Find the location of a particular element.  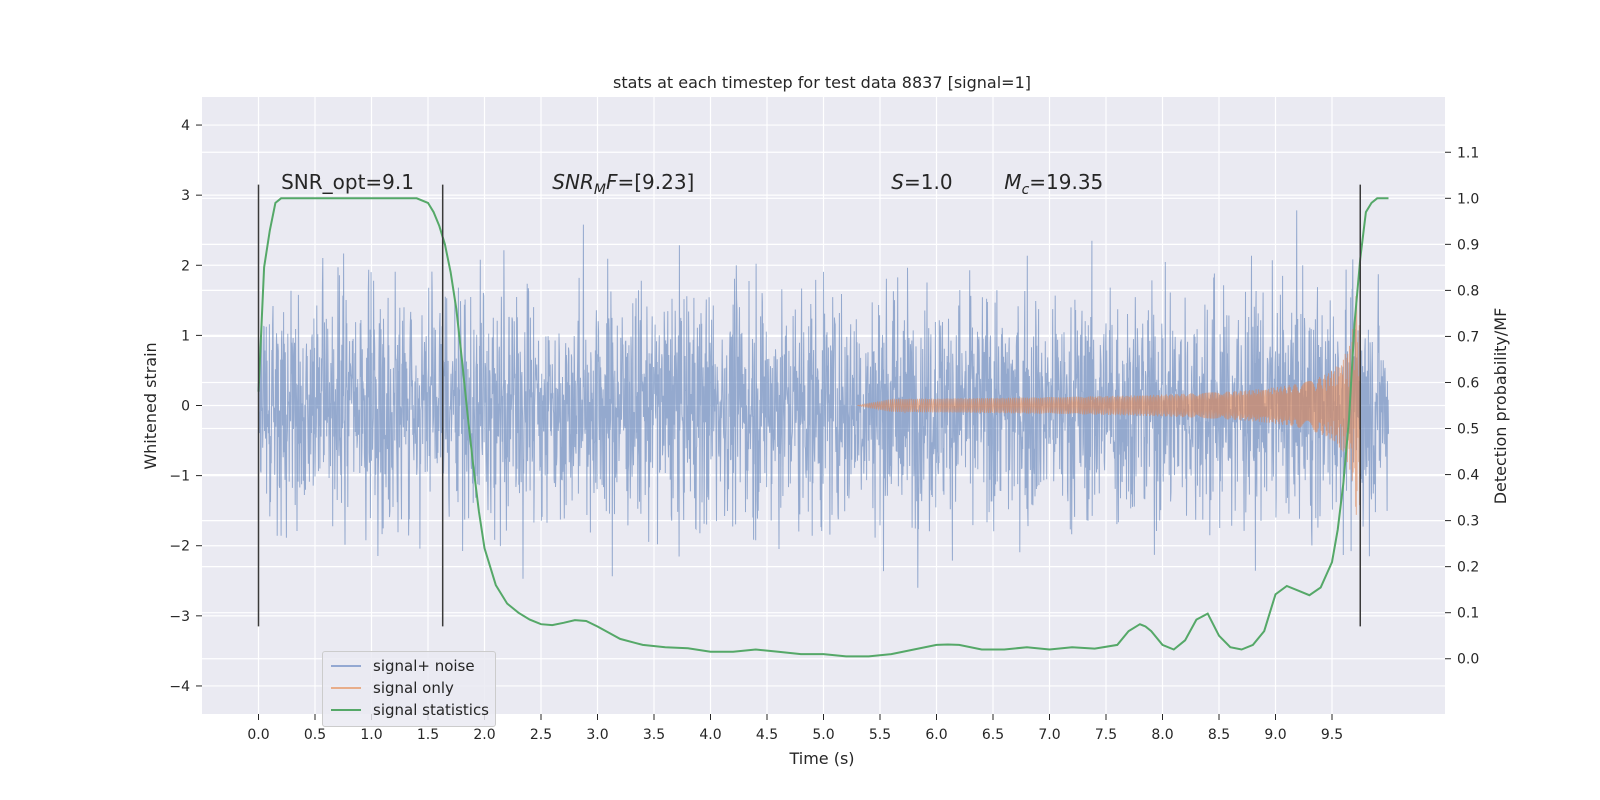

x-tick-label: 1.5 is located at coordinates (428, 735).